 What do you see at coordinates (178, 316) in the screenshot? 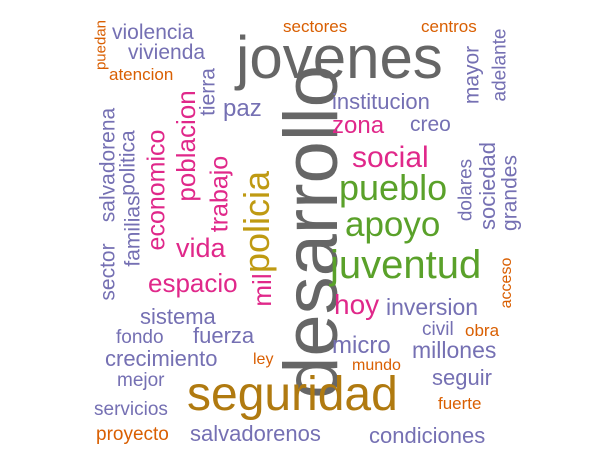
I see `word-sistema: sistema` at bounding box center [178, 316].